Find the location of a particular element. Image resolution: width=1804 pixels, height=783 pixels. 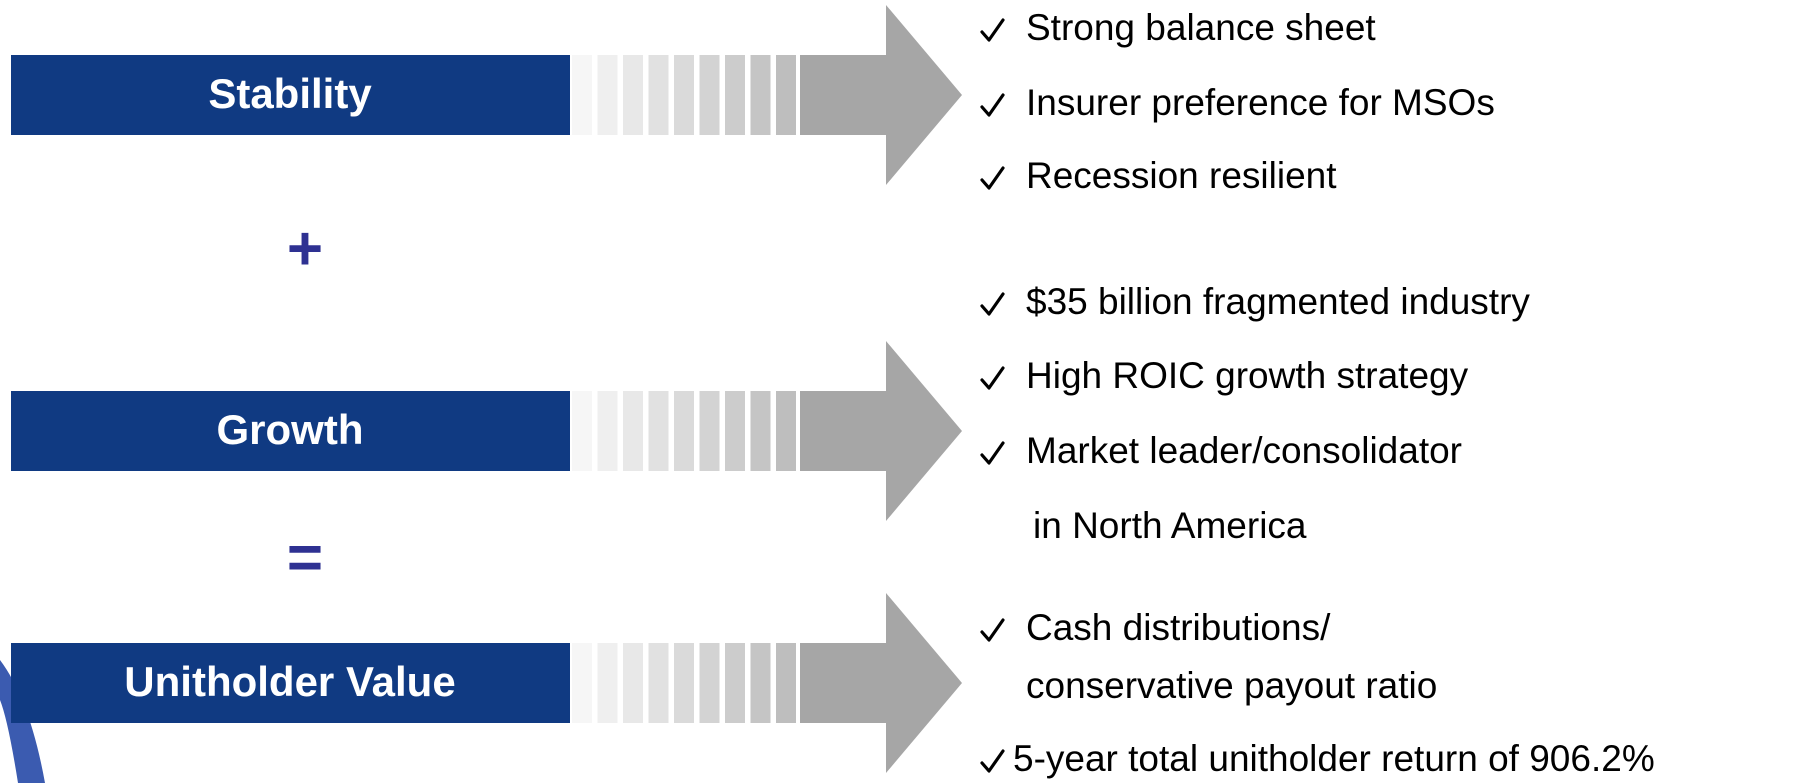

bullet-text: conservative payout ratio is located at coordinates (1231, 685).